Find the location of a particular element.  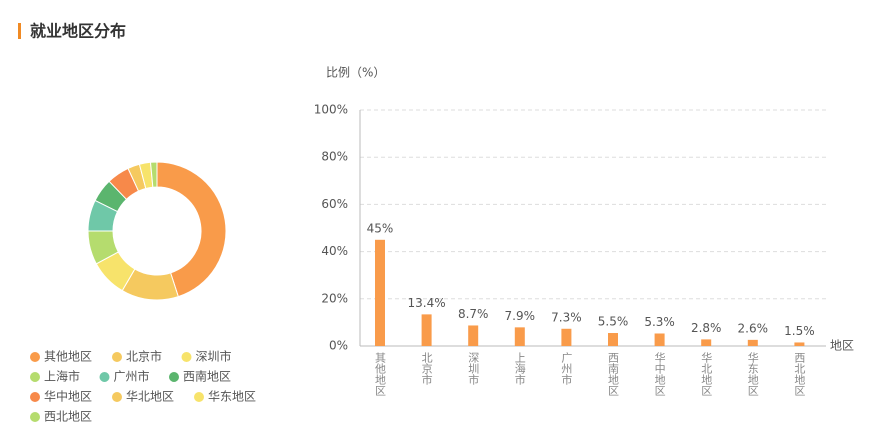

x-tick-label: 西北地区 is located at coordinates (799, 374).